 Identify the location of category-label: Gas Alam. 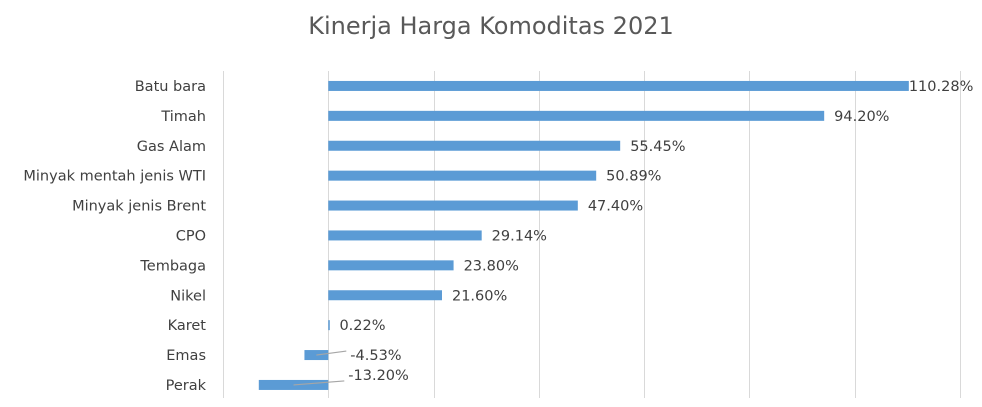
(171, 147).